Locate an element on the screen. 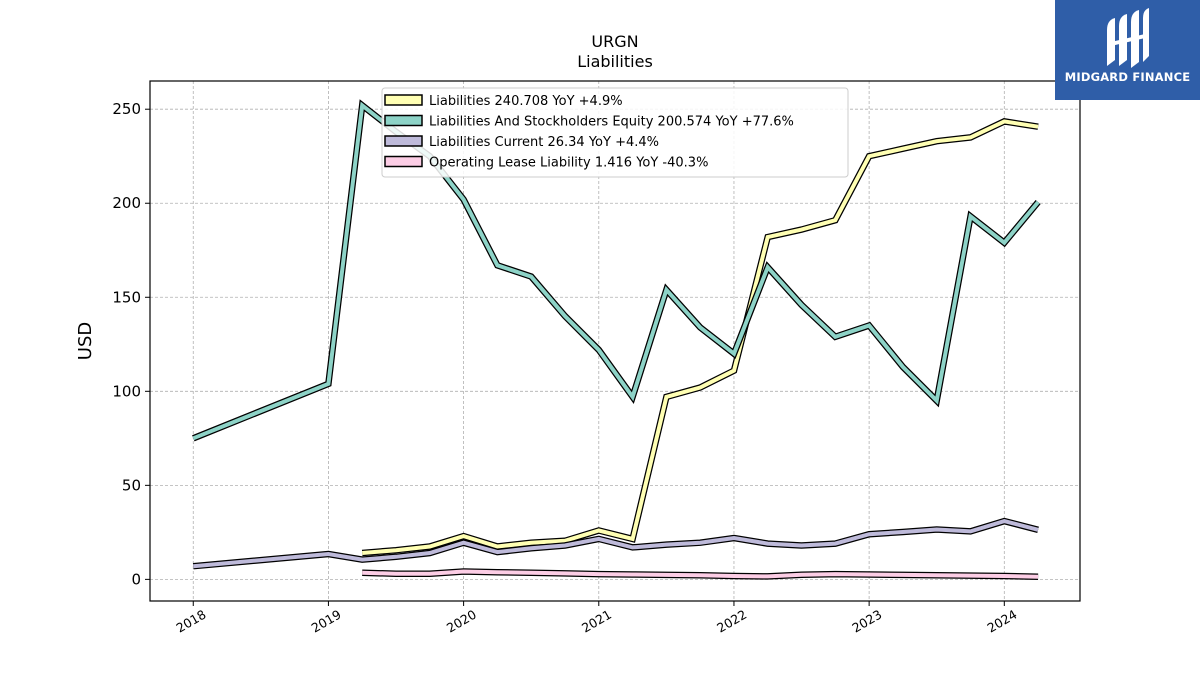  series-line-operating-lease-liability is located at coordinates (700, 574).